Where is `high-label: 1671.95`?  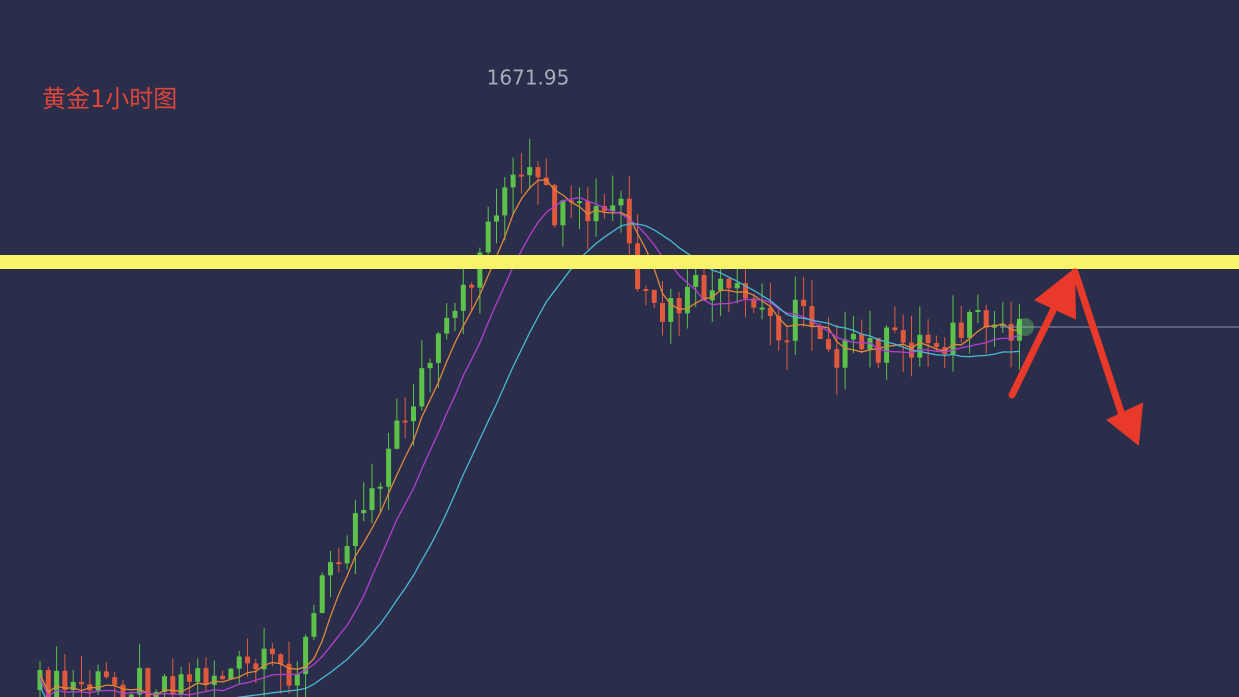
high-label: 1671.95 is located at coordinates (528, 78).